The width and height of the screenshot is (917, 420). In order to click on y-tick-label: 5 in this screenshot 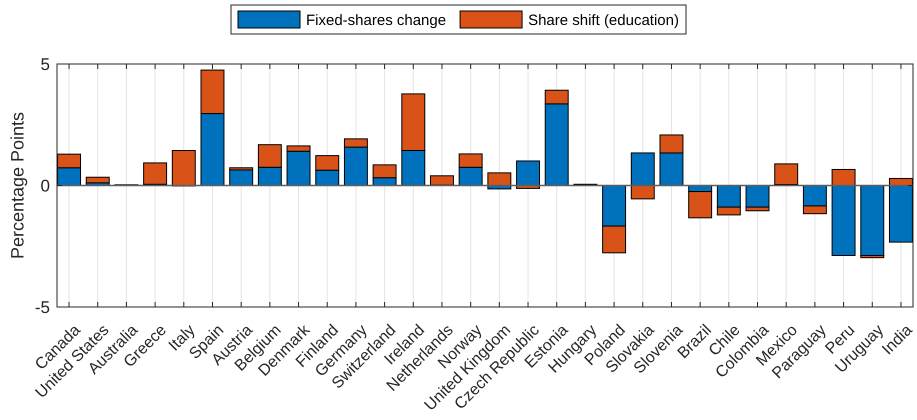, I will do `click(45, 64)`.